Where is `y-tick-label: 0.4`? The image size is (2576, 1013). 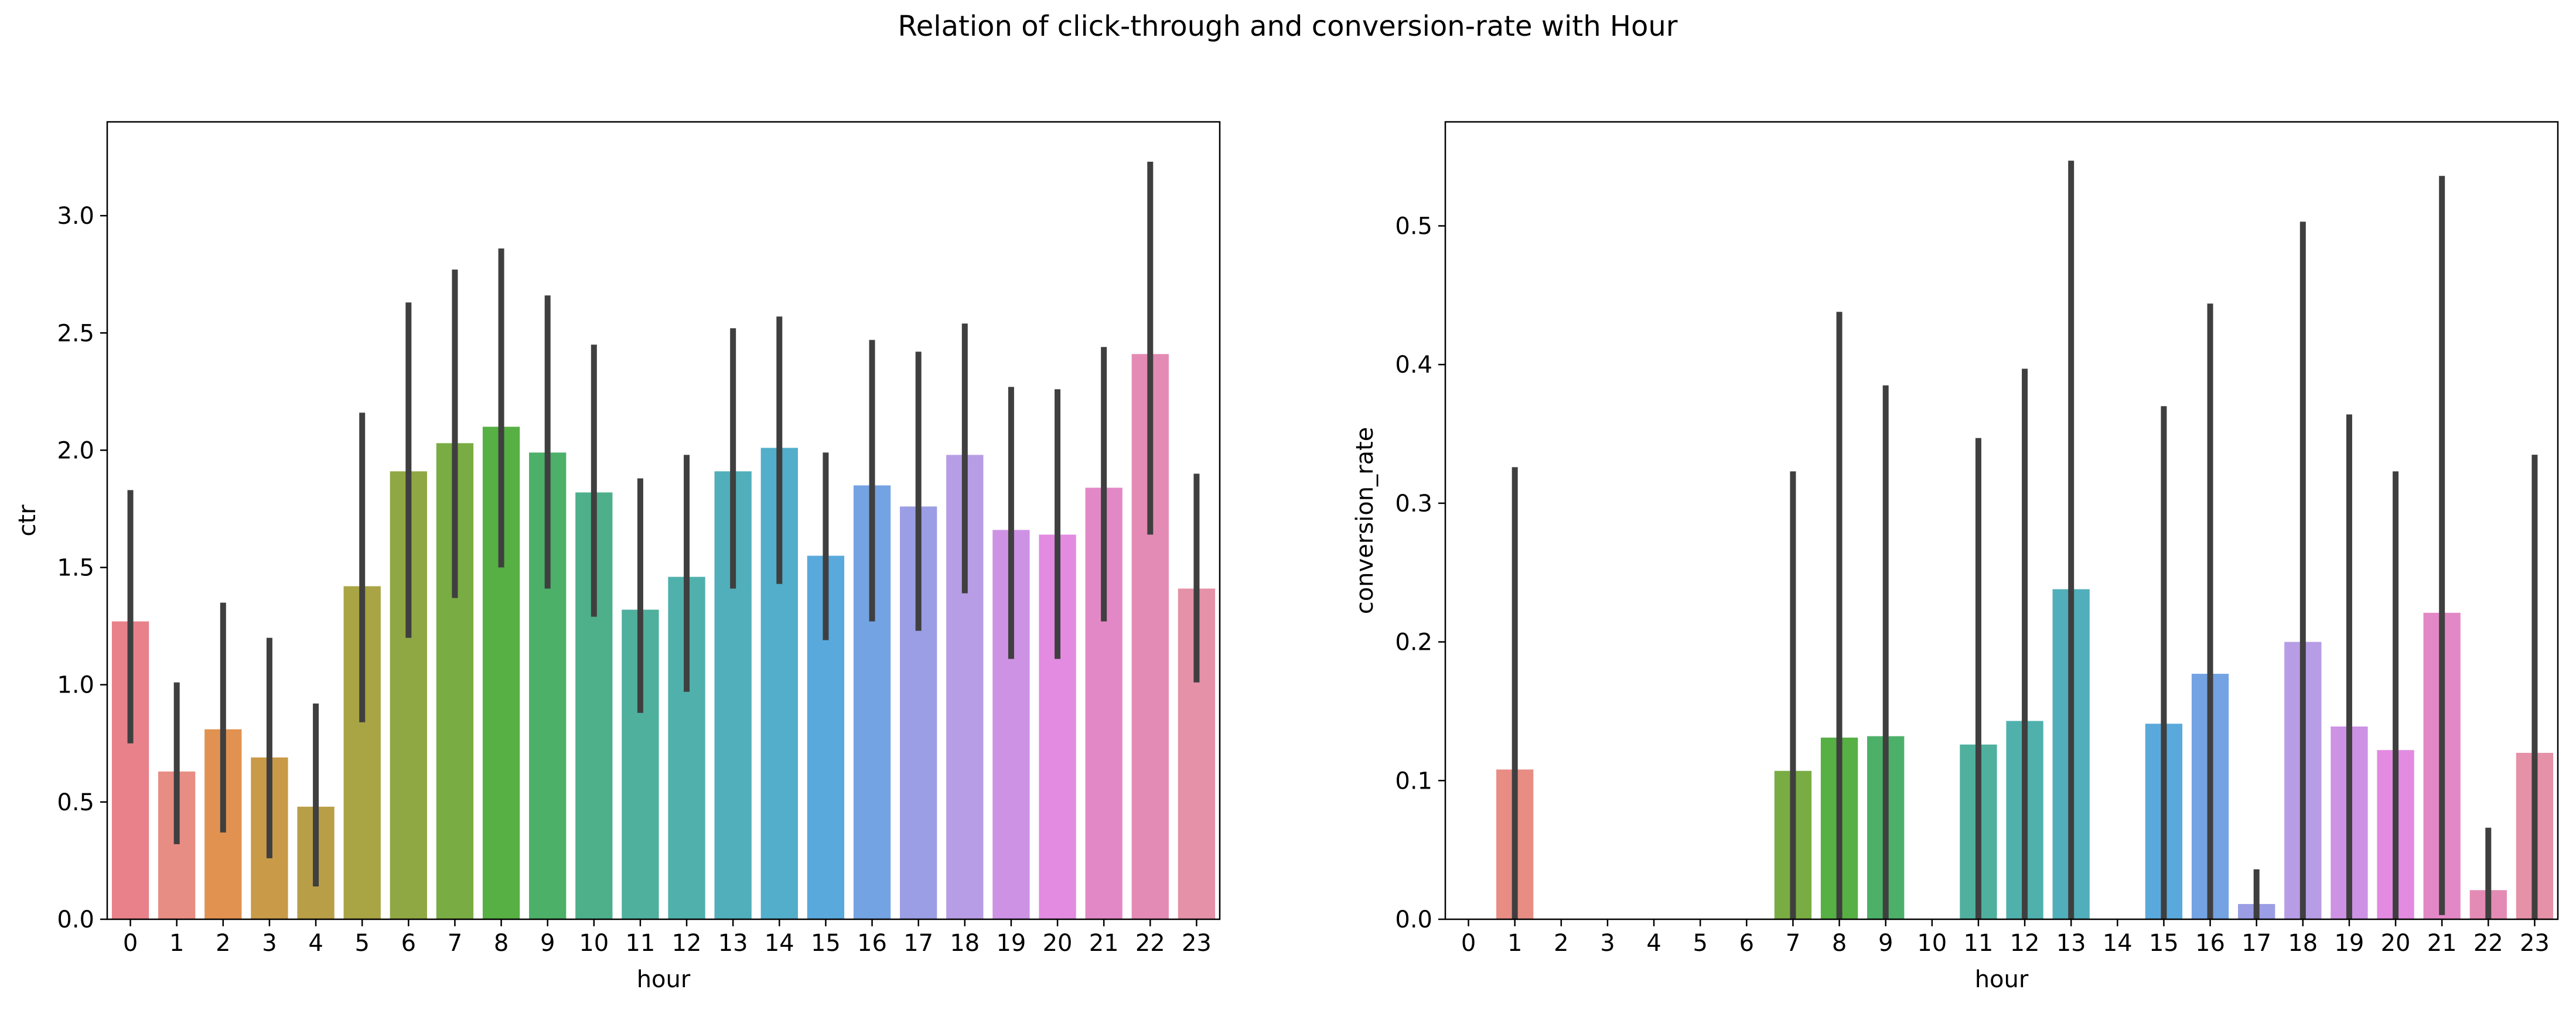
y-tick-label: 0.4 is located at coordinates (1413, 365).